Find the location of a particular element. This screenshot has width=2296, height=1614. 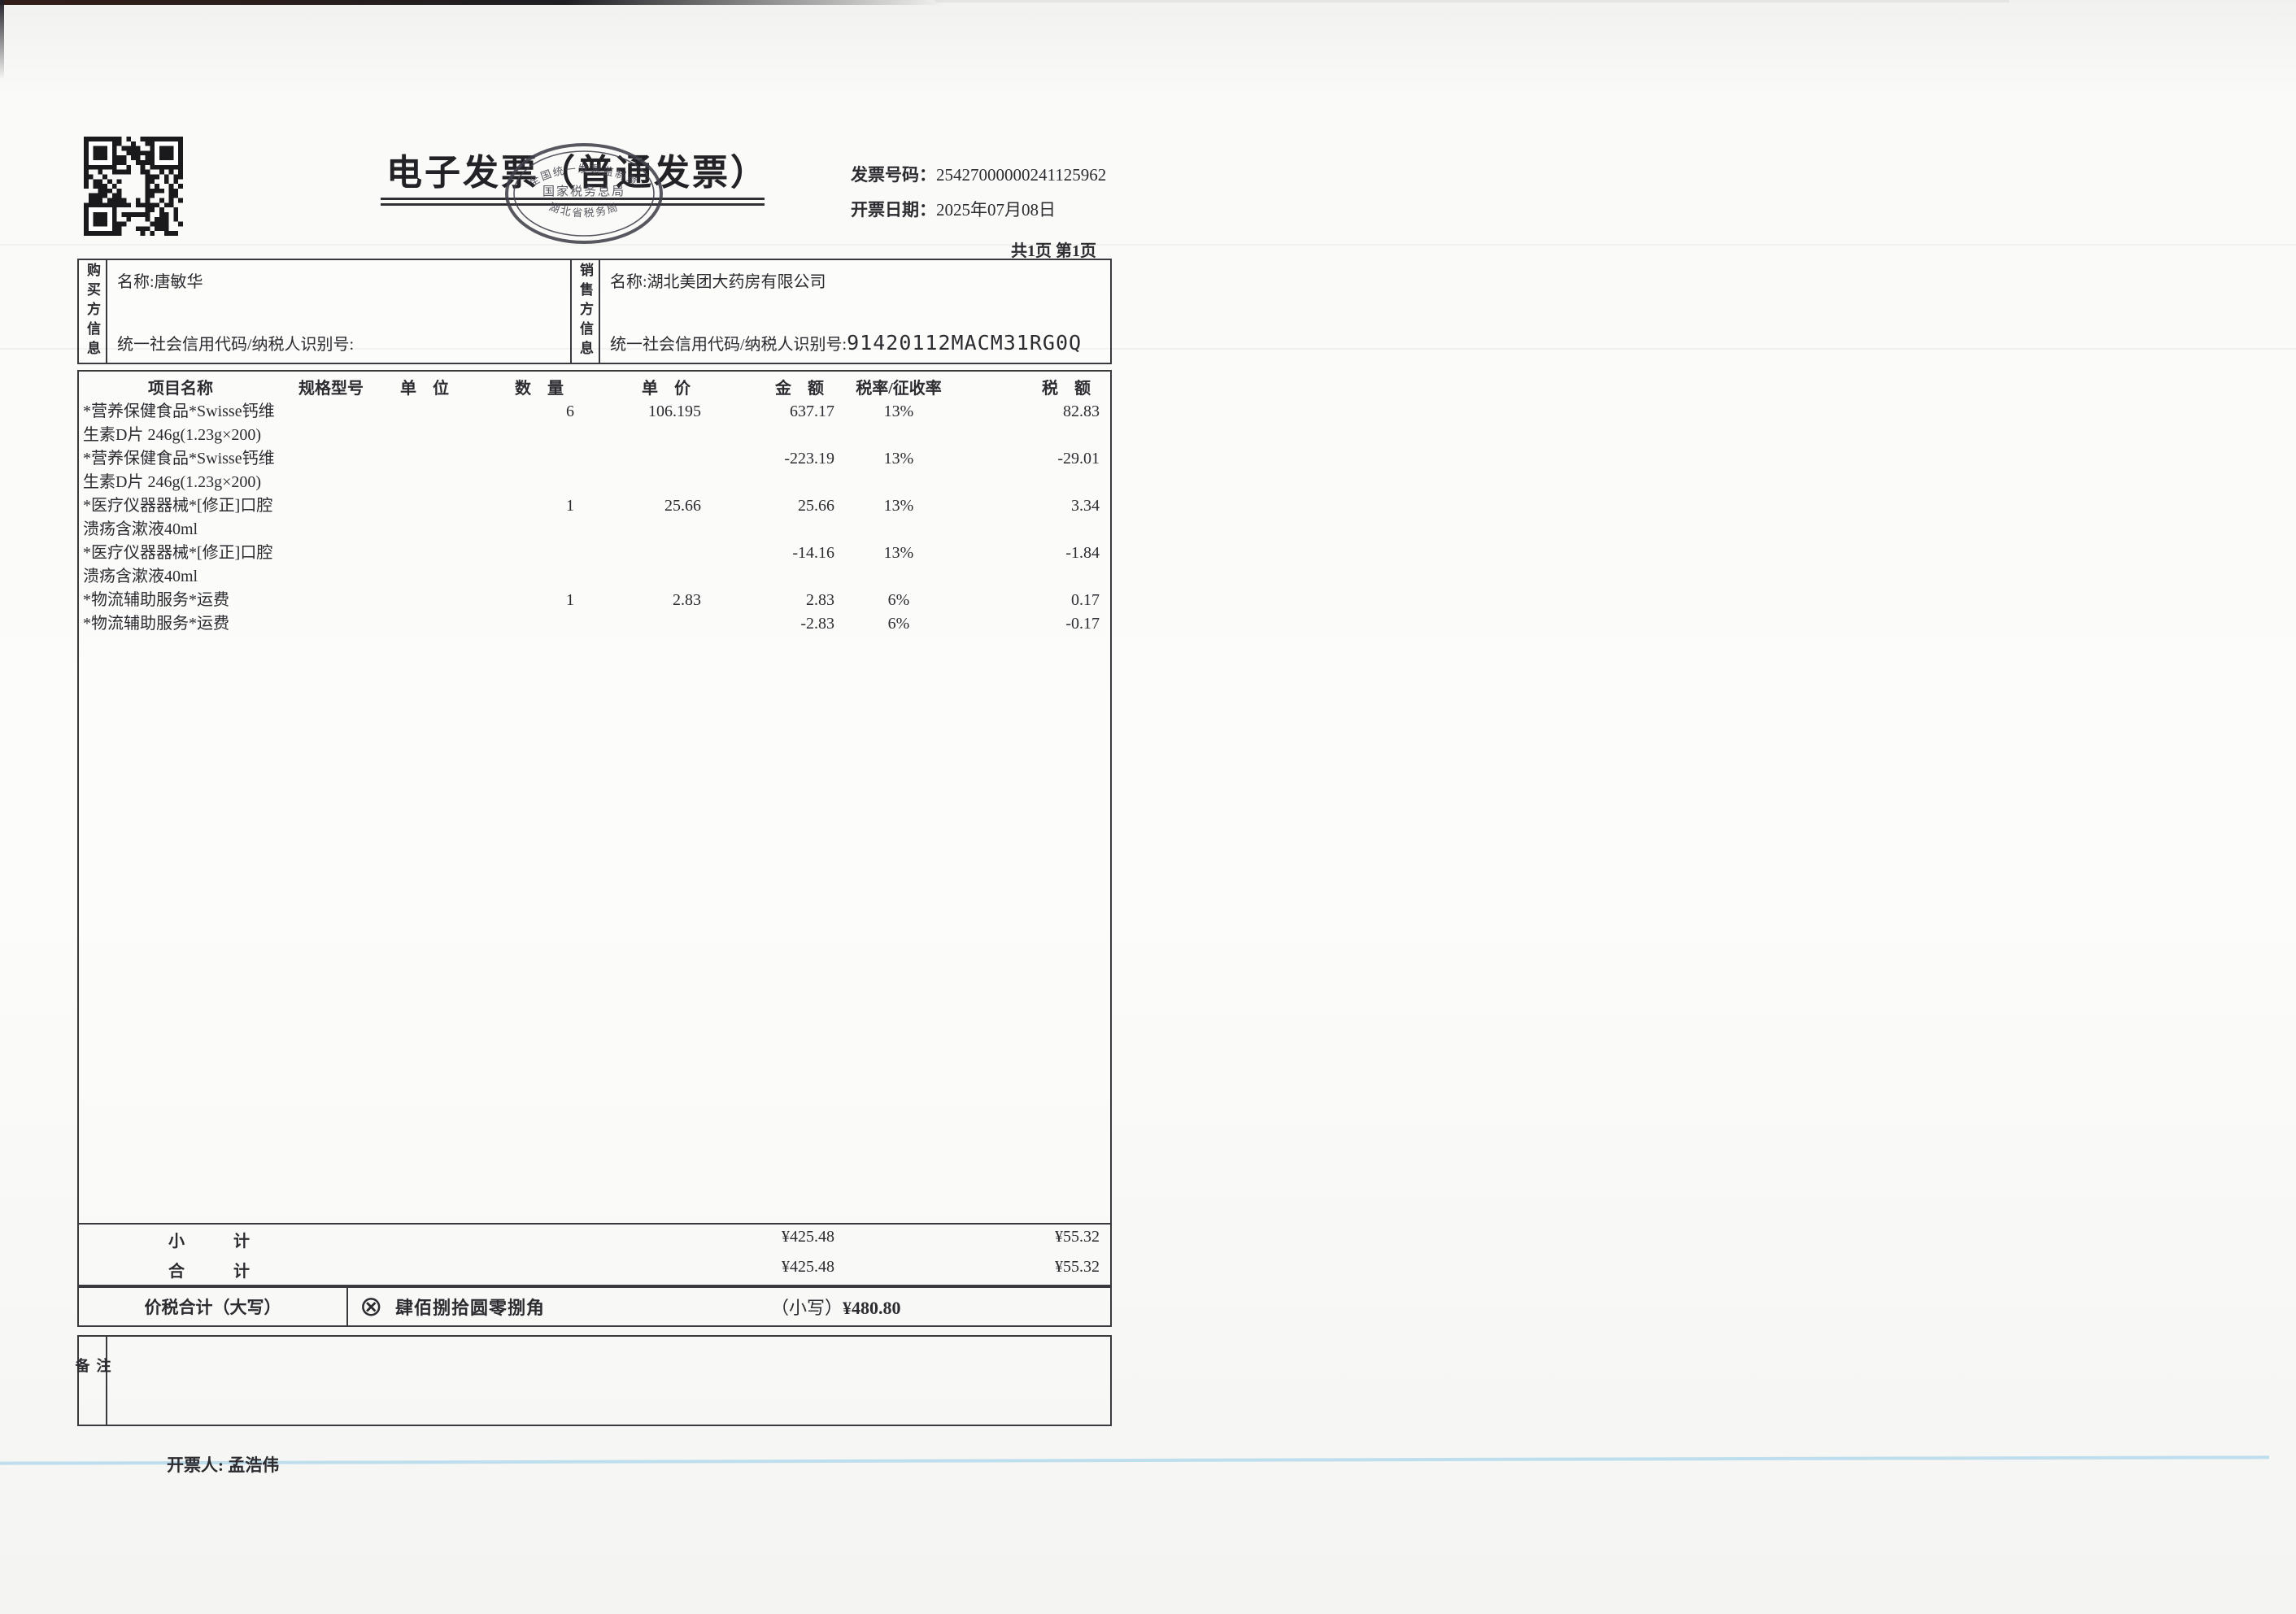

item-amount: -223.19 is located at coordinates (809, 459).